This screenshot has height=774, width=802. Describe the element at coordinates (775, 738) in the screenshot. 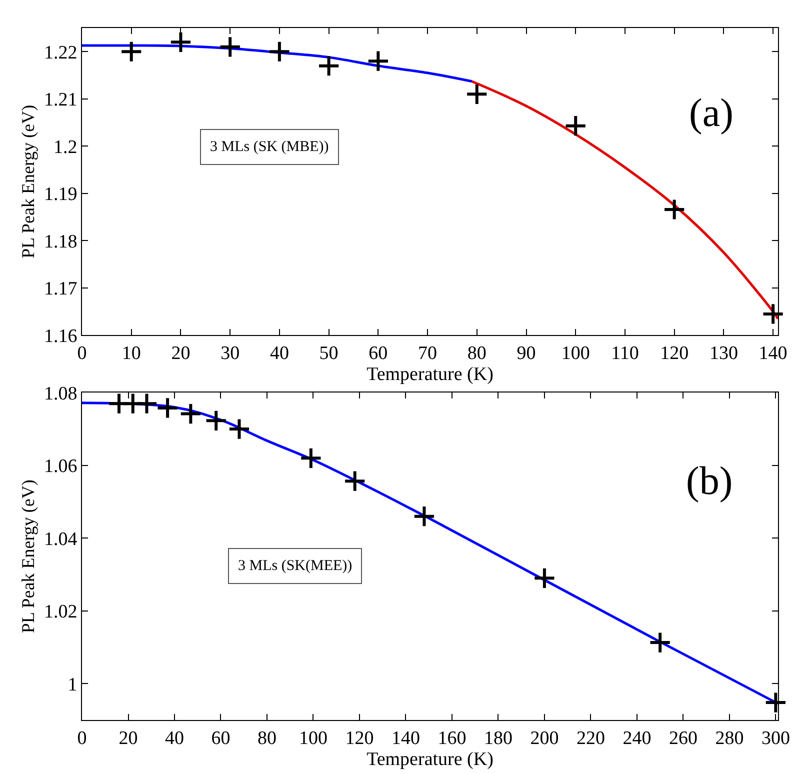

I see `x-tick-label: 300` at that location.